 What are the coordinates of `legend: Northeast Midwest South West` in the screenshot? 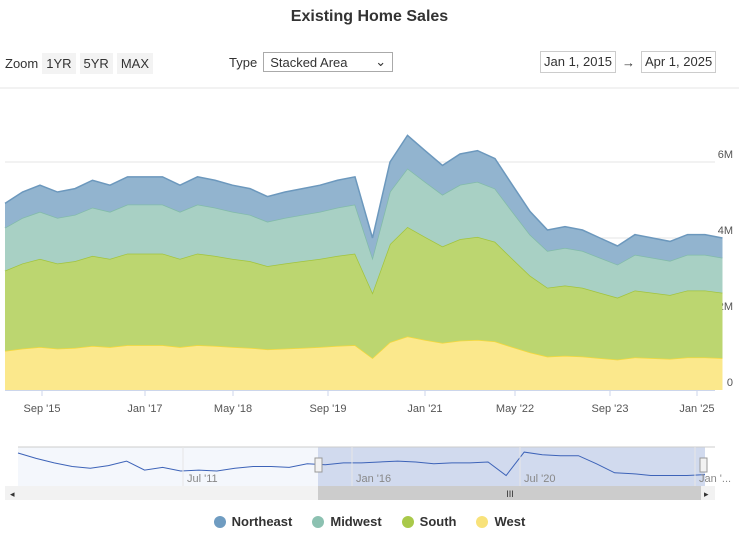 It's located at (369, 521).